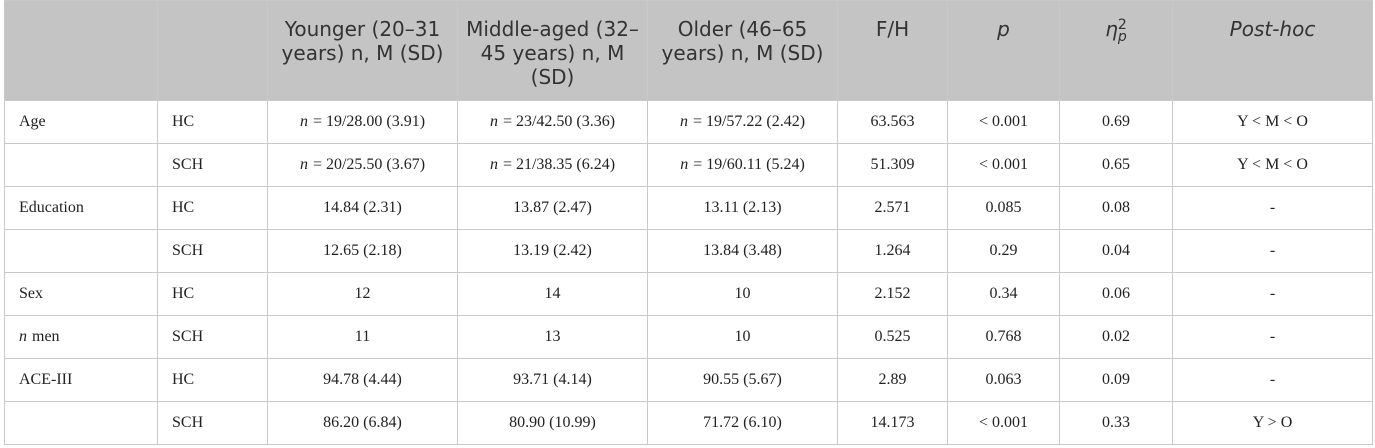 The height and width of the screenshot is (448, 1375). Describe the element at coordinates (892, 337) in the screenshot. I see `table-cell: 0.525` at that location.